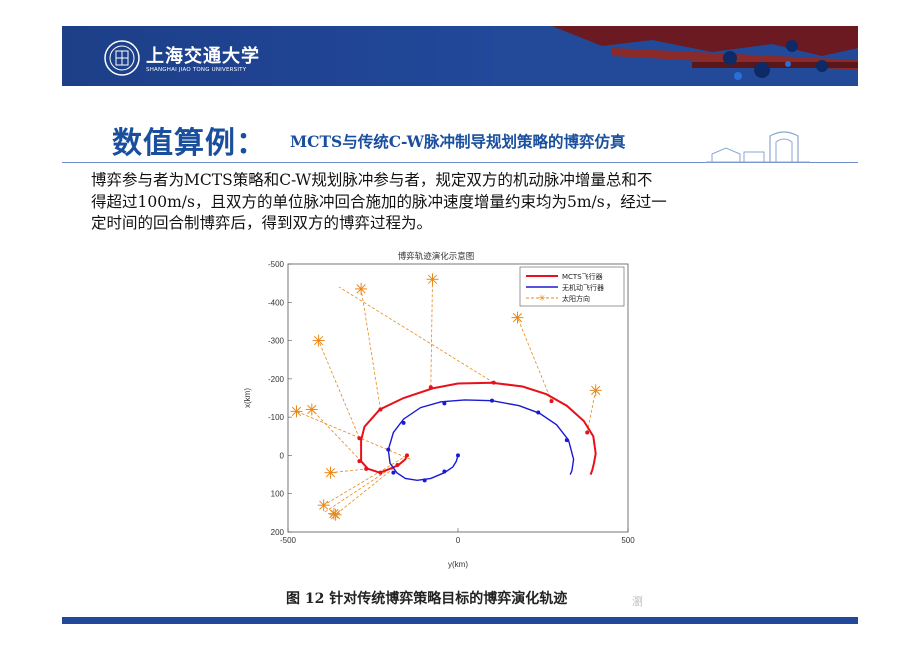  What do you see at coordinates (372, 180) in the screenshot?
I see `body-line: 博弈参与者为MCTS策略和C-W规划脉冲参与者，规定双方的机动脉冲增量总和不` at bounding box center [372, 180].